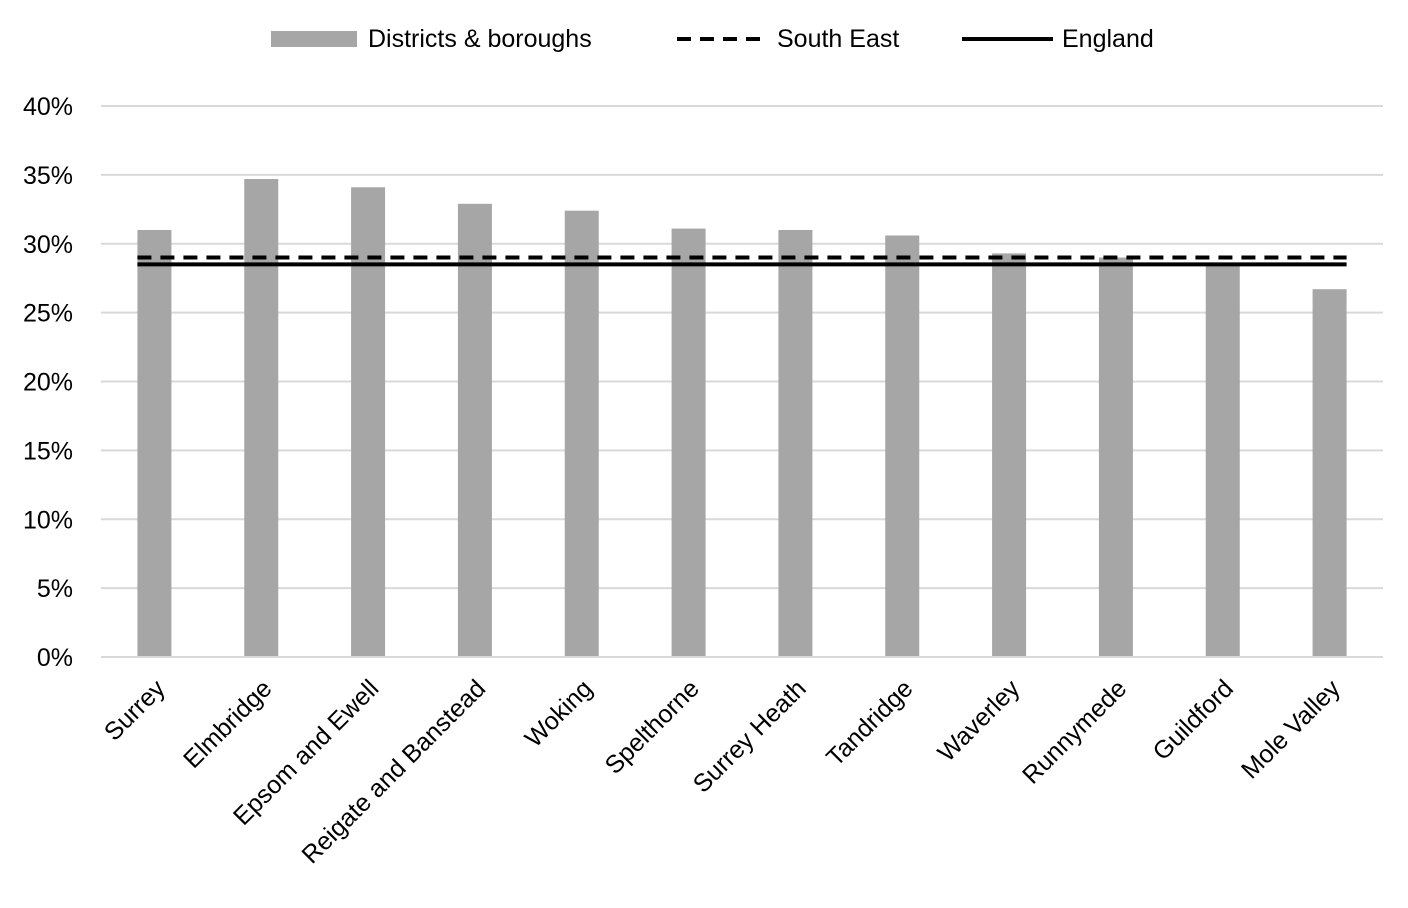  I want to click on legend: Districts & boroughs South East England, so click(712, 39).